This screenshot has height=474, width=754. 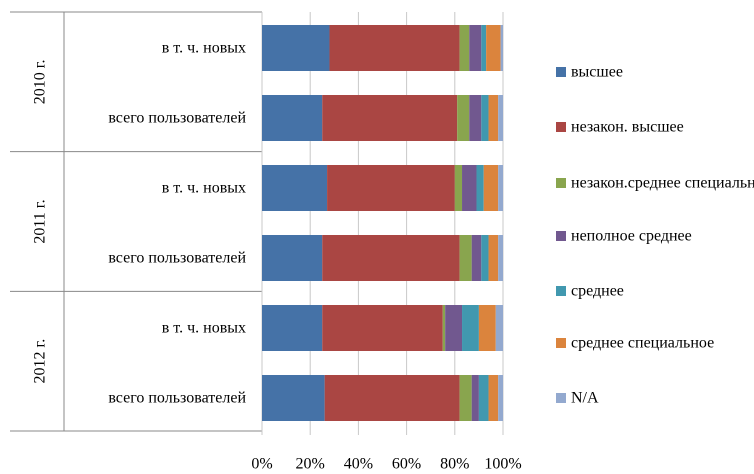 What do you see at coordinates (310, 464) in the screenshot?
I see `x-tick-label: 20%` at bounding box center [310, 464].